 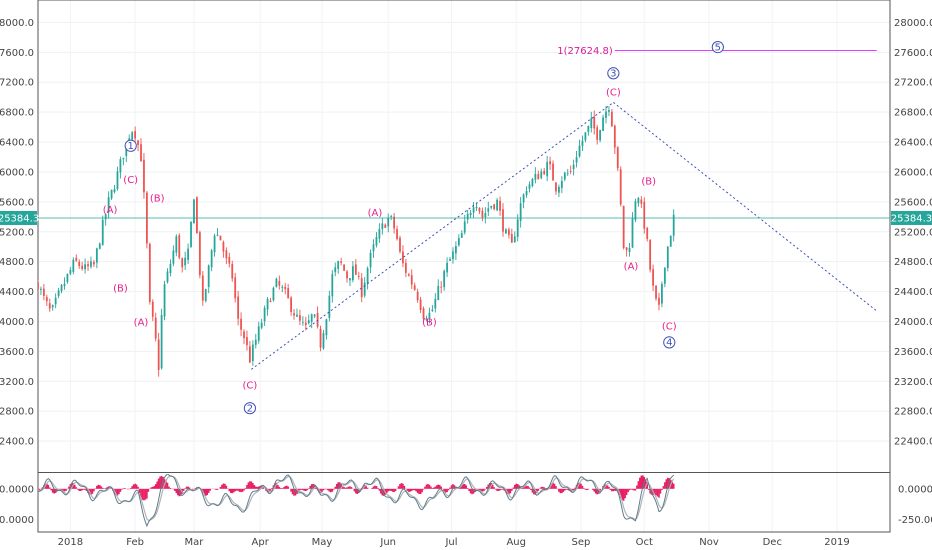 I want to click on osc-tick-left: -250.0000, so click(x=17, y=520).